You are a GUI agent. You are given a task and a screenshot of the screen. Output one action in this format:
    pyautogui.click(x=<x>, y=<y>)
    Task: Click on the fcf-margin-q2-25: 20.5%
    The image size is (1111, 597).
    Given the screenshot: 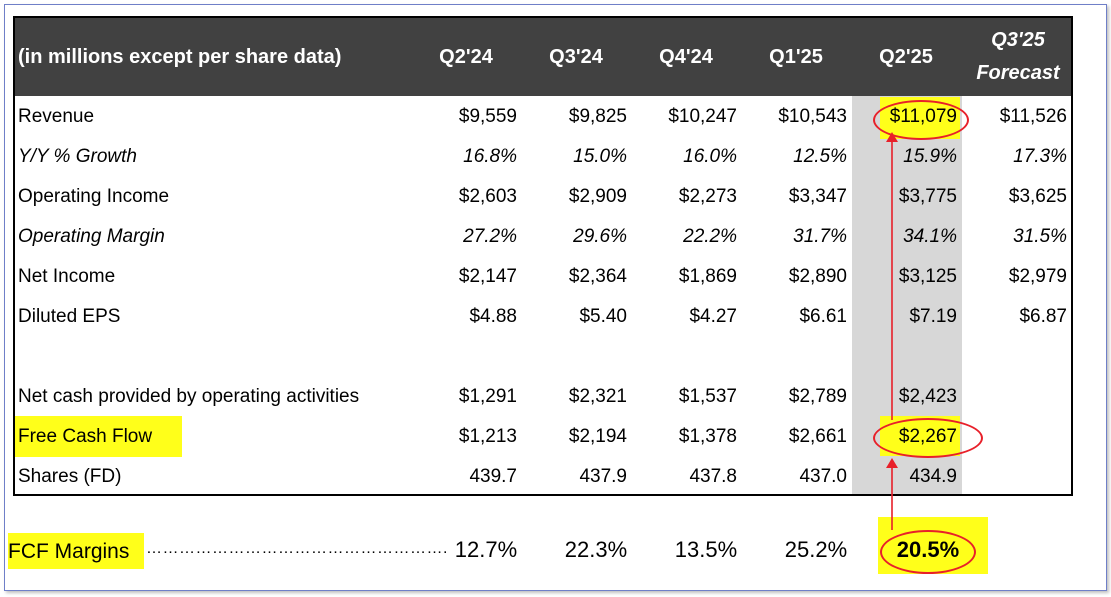 What is the action you would take?
    pyautogui.click(x=928, y=549)
    